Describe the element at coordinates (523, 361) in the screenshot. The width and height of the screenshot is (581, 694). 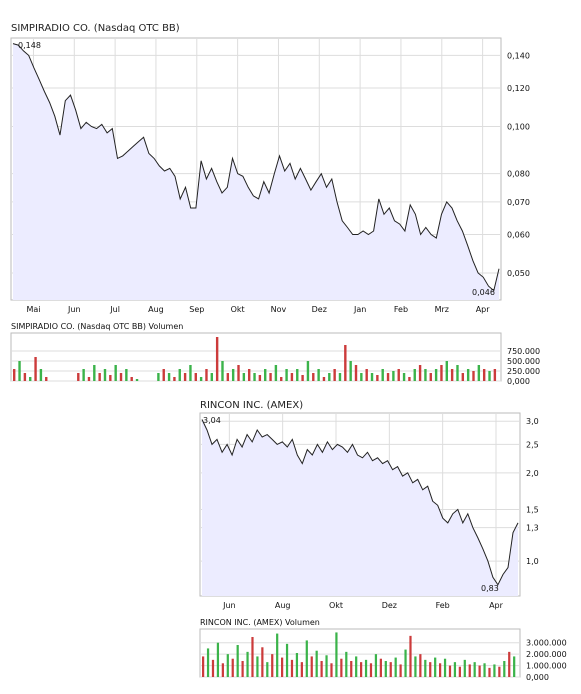
I see `chart2-ytick-label: 500.000` at that location.